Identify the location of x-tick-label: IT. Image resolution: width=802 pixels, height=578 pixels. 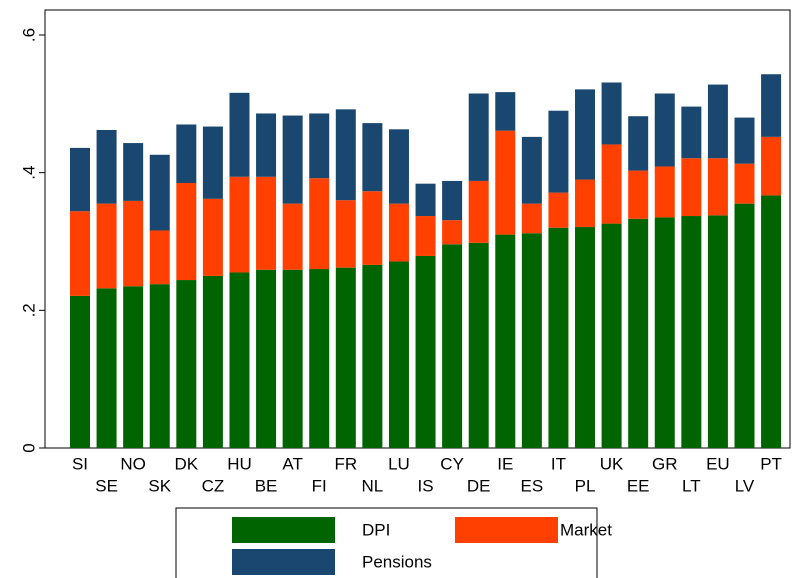
(558, 463).